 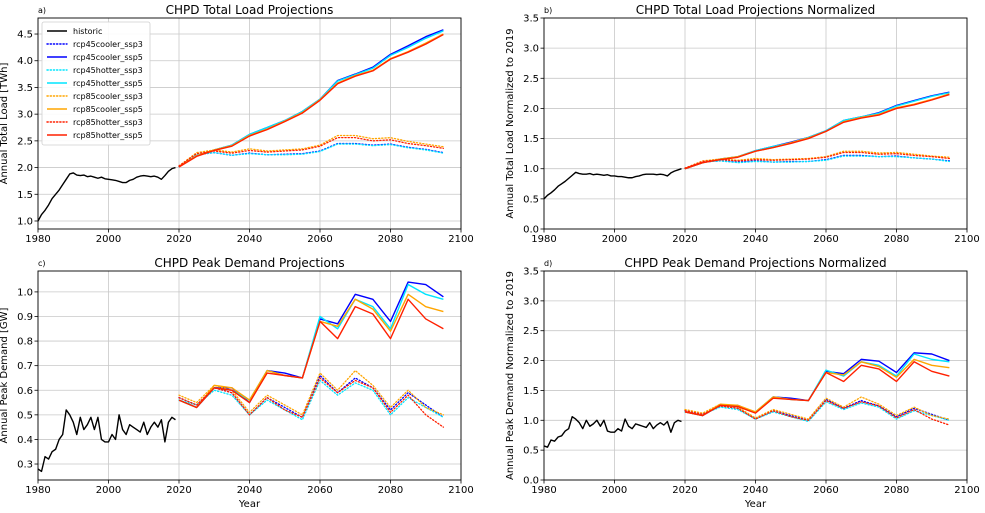 What do you see at coordinates (87, 31) in the screenshot?
I see `legend-label: historic` at bounding box center [87, 31].